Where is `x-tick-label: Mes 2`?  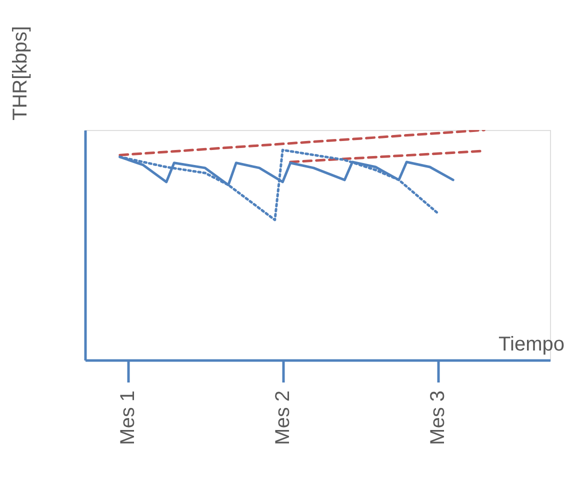 x-tick-label: Mes 2 is located at coordinates (283, 417).